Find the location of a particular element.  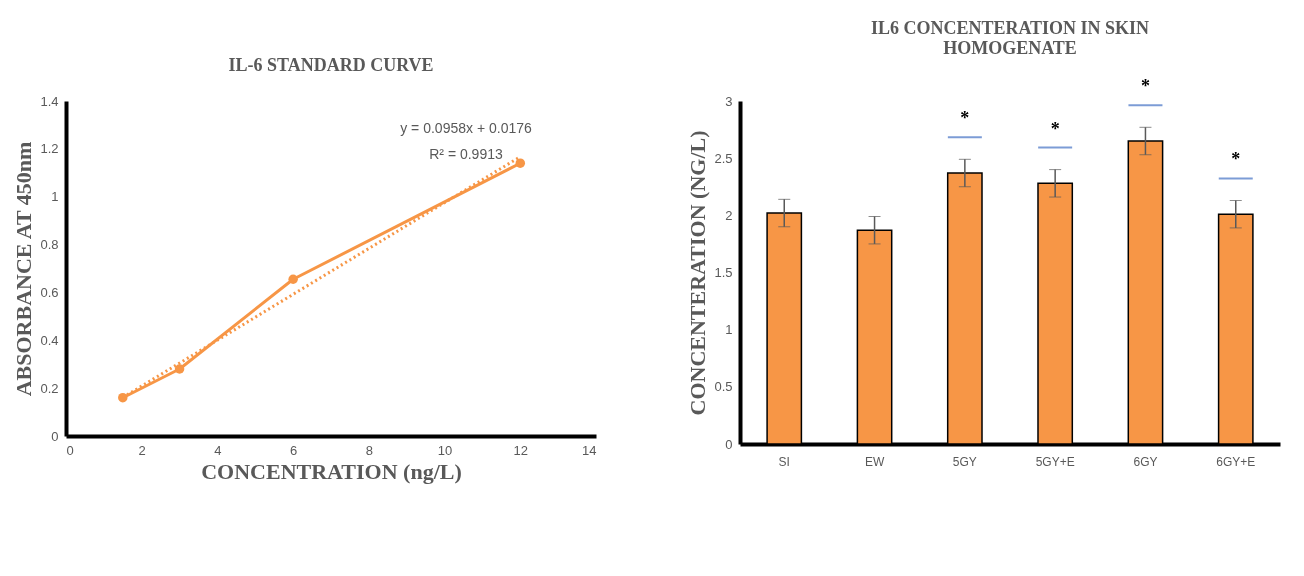

y-tick-label: 2 is located at coordinates (729, 215).